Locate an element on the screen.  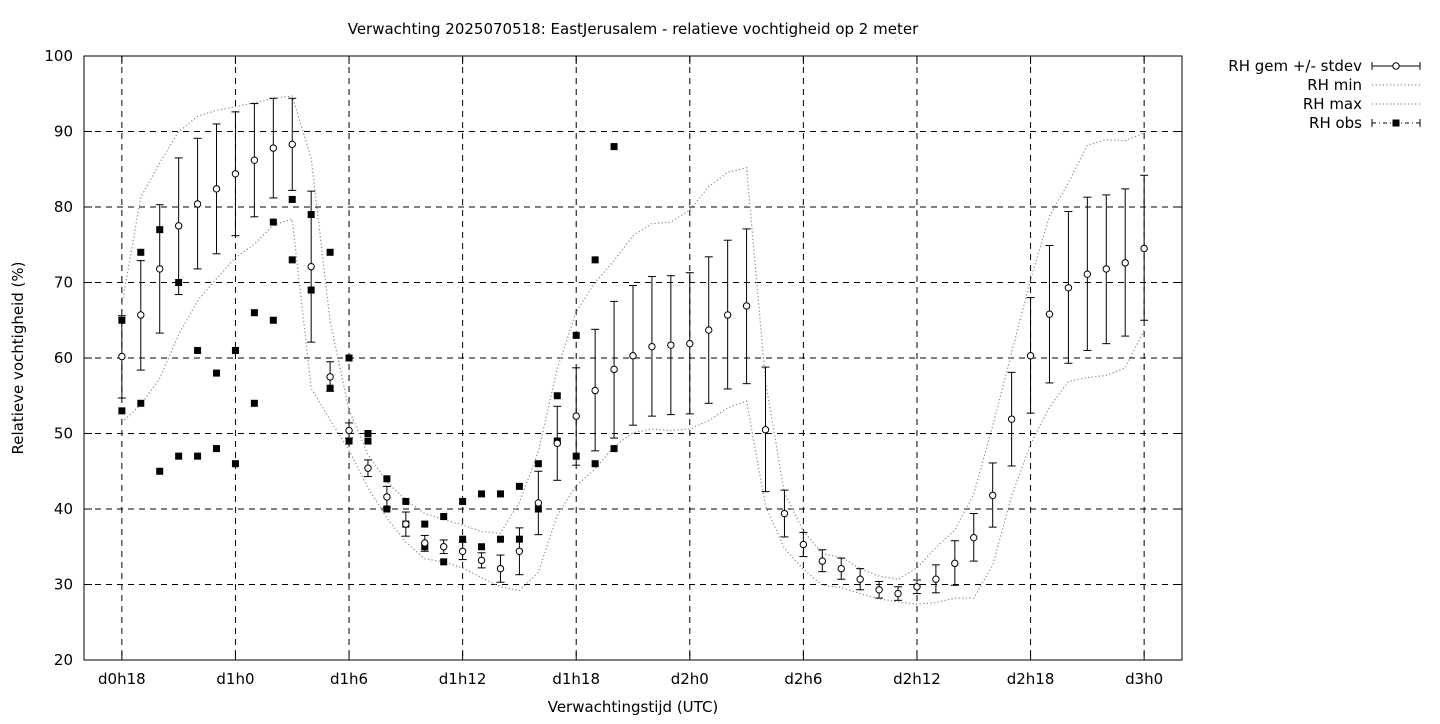
x-tick-label: d2h6 is located at coordinates (803, 679).